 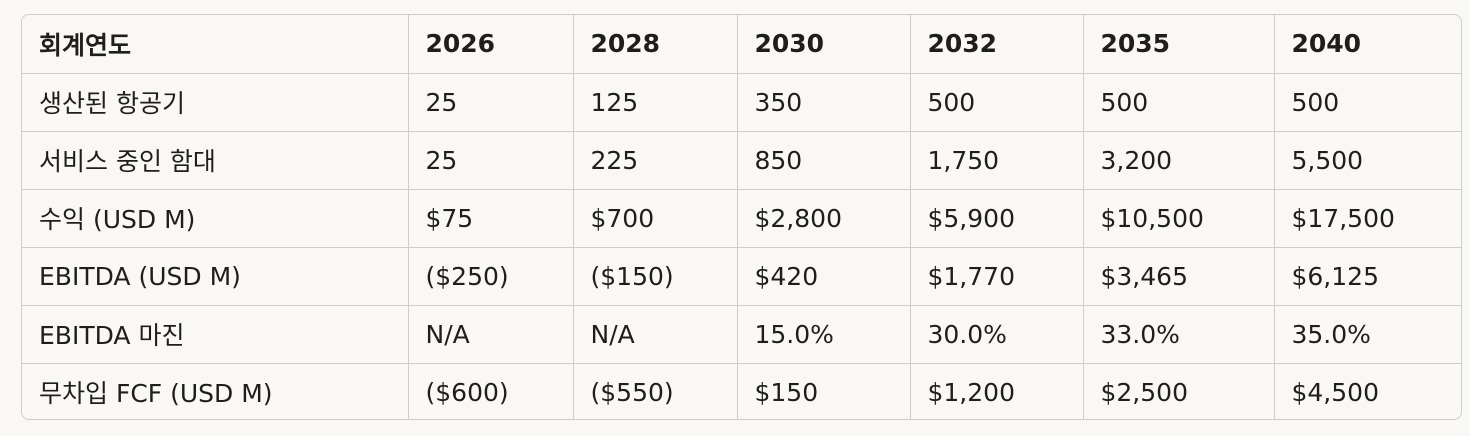 What do you see at coordinates (1367, 218) in the screenshot?
I see `table-cell: $17,500` at bounding box center [1367, 218].